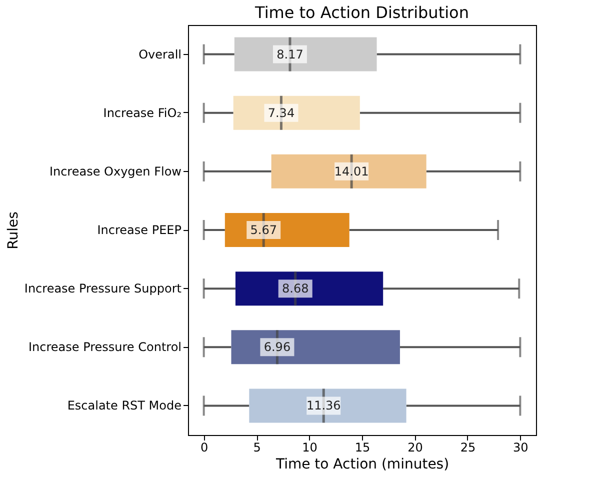 The image size is (598, 493). I want to click on text: 11.36, so click(323, 405).